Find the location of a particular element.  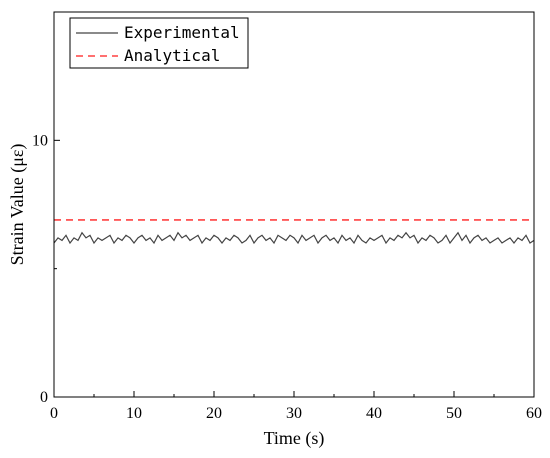

y-tick-label: 10 is located at coordinates (40, 140).